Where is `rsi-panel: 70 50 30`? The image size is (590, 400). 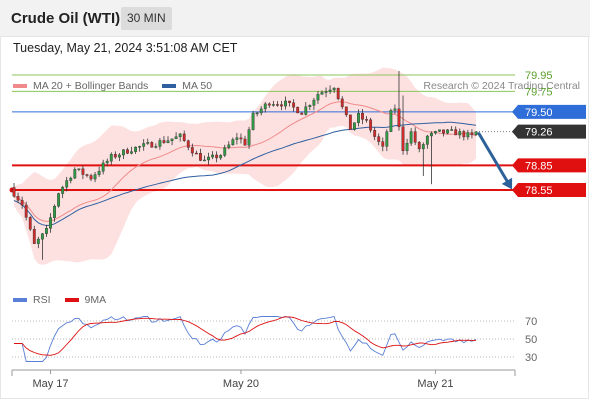
rsi-panel: 70 50 30 is located at coordinates (274, 339).